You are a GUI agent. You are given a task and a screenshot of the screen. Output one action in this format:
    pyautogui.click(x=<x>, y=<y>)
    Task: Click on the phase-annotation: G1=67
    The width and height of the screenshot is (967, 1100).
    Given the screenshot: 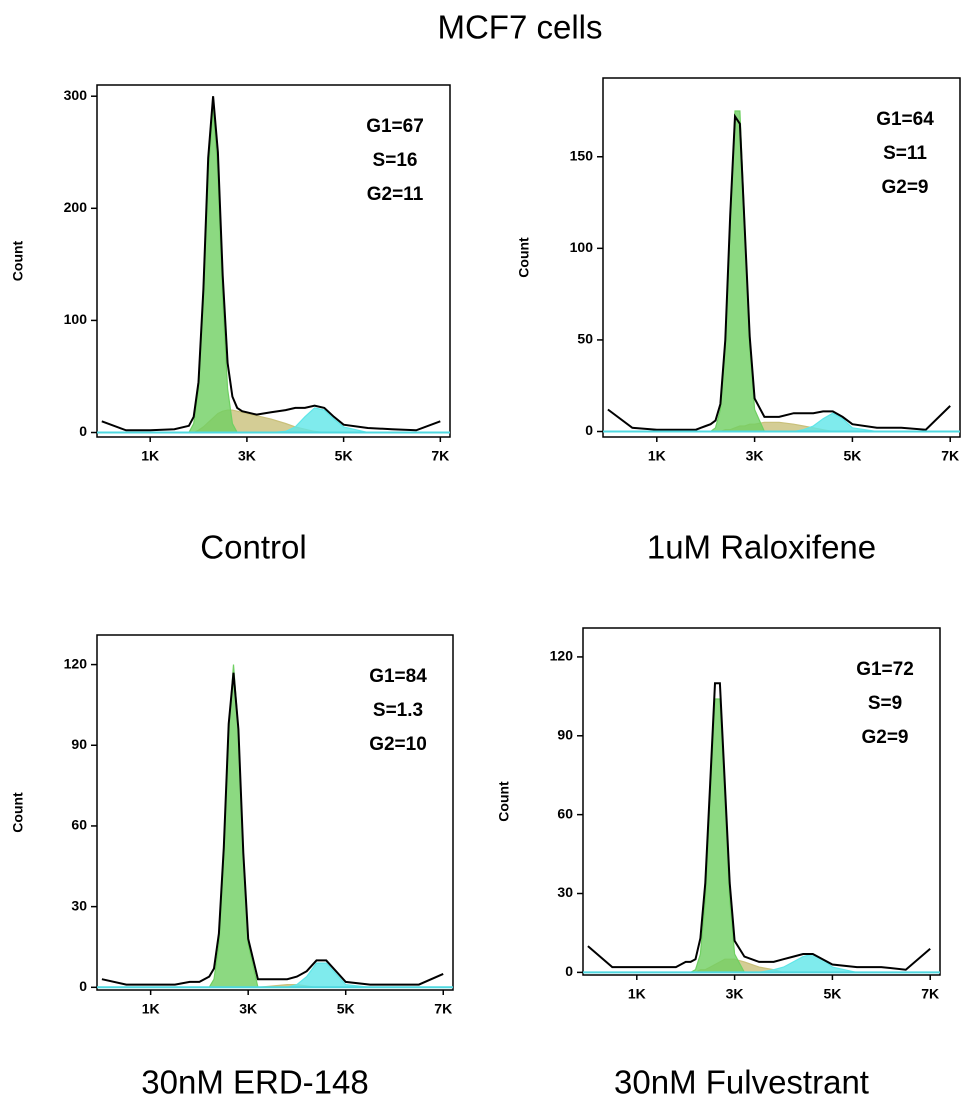 What is the action you would take?
    pyautogui.click(x=395, y=126)
    